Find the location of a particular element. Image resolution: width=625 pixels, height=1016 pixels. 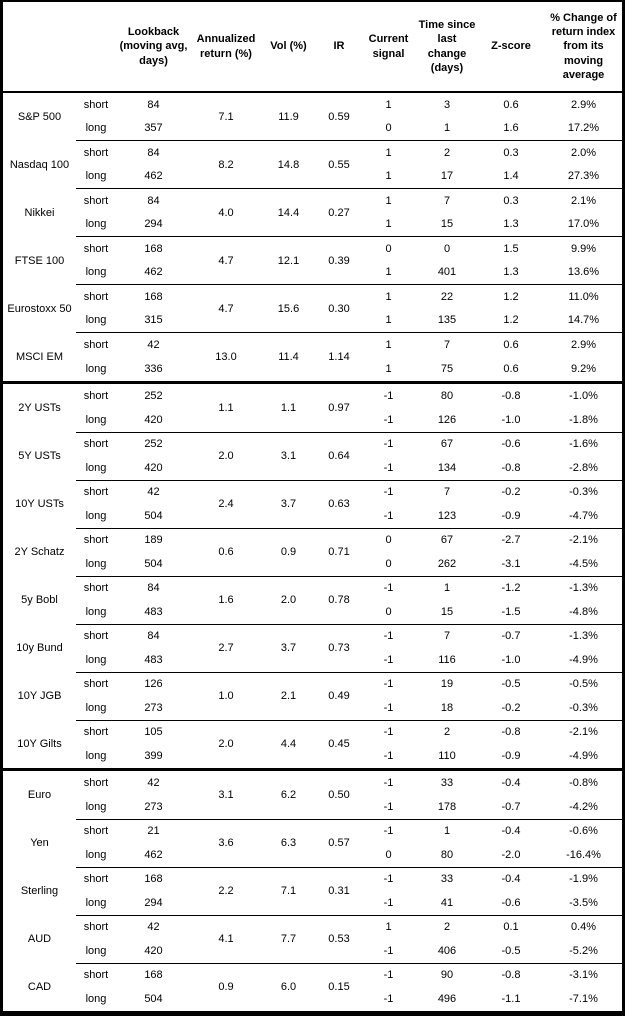

z-score-cell: -1.5 is located at coordinates (511, 611).